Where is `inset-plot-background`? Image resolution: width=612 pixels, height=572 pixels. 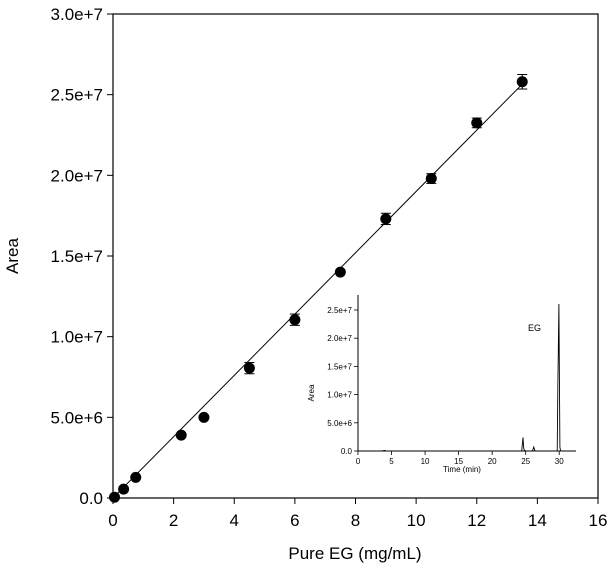
inset-plot-background is located at coordinates (467, 373).